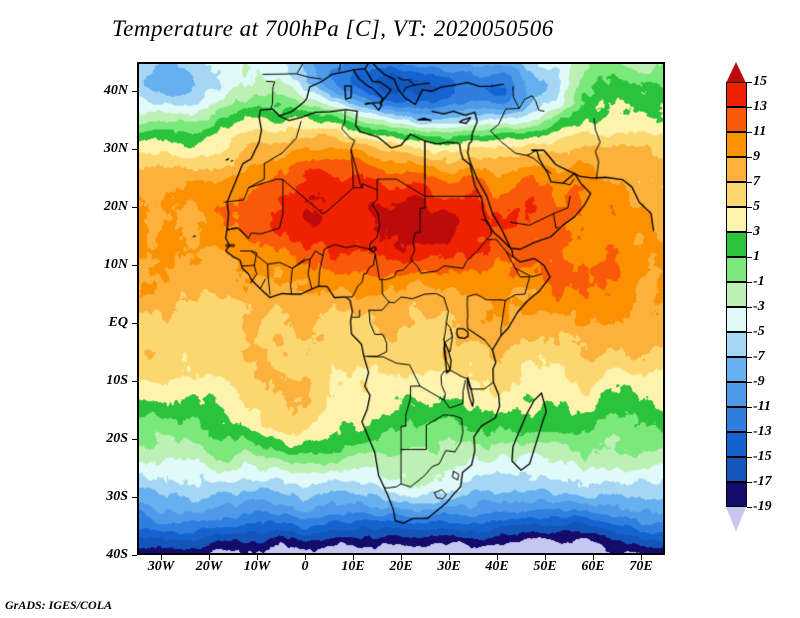 This screenshot has width=800, height=618. What do you see at coordinates (353, 566) in the screenshot?
I see `x-axis-label: 10E` at bounding box center [353, 566].